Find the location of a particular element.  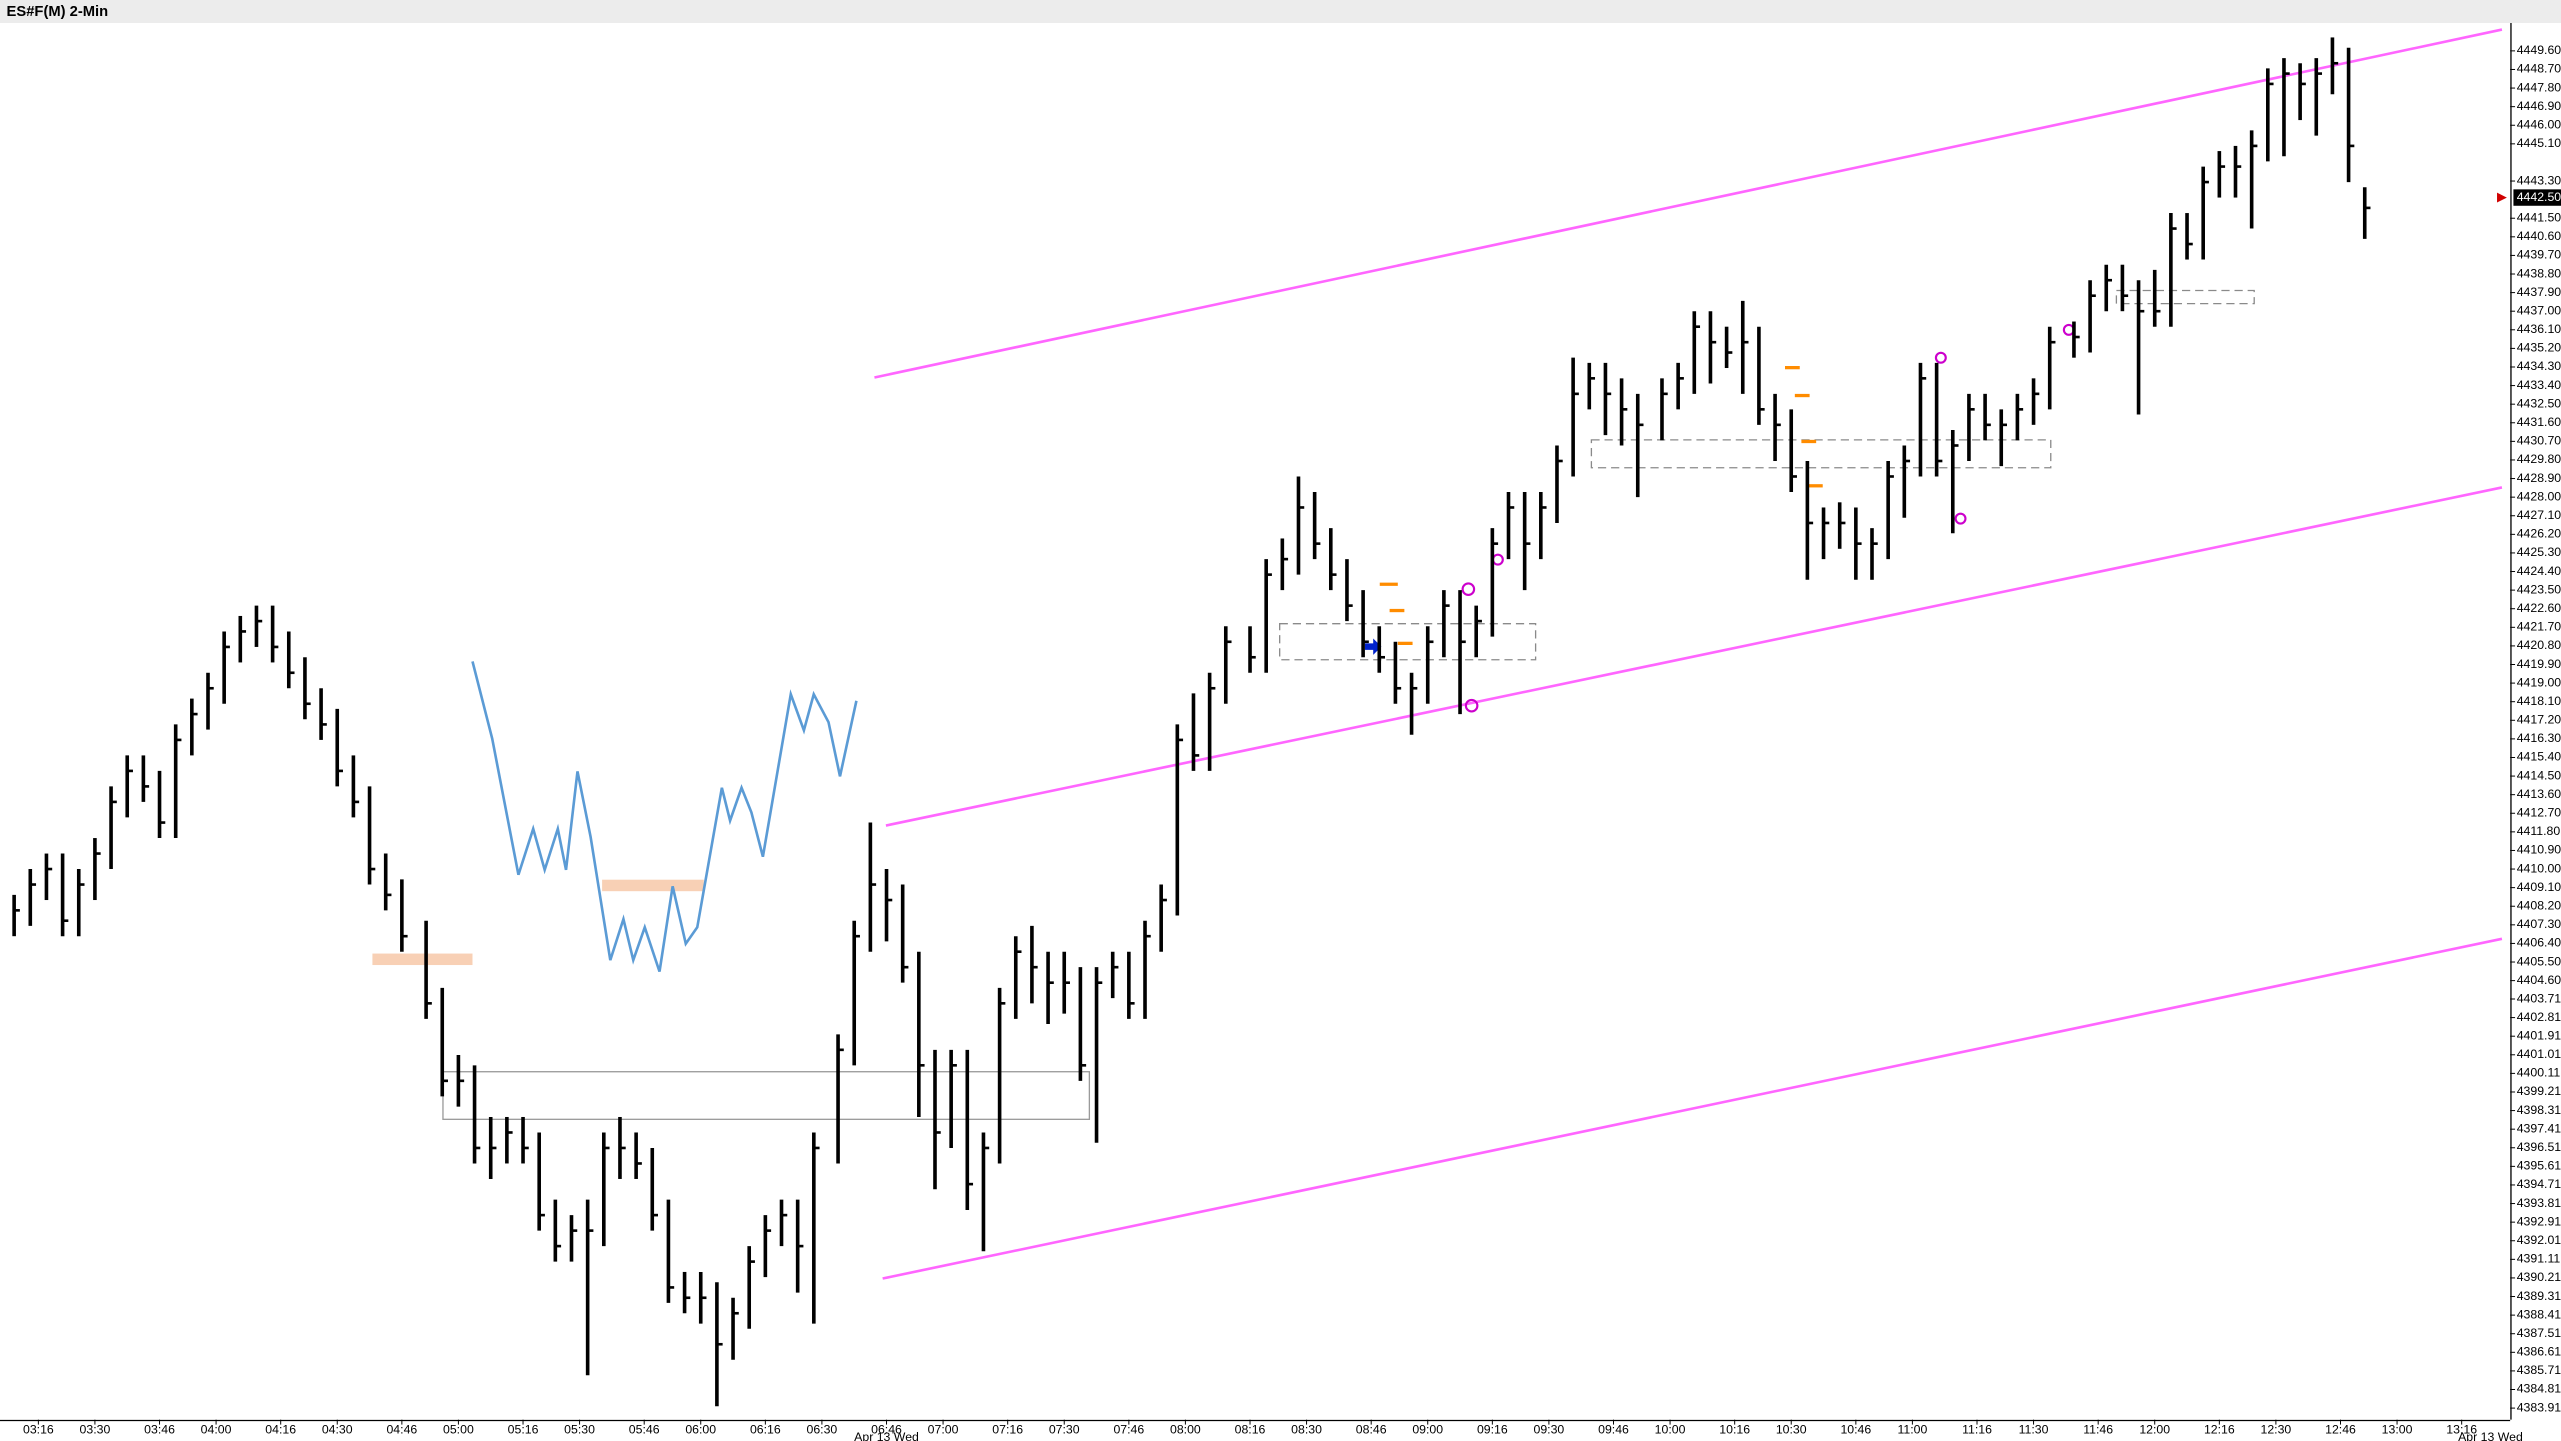

y-tick-label: 4383.91 is located at coordinates (2539, 1407).